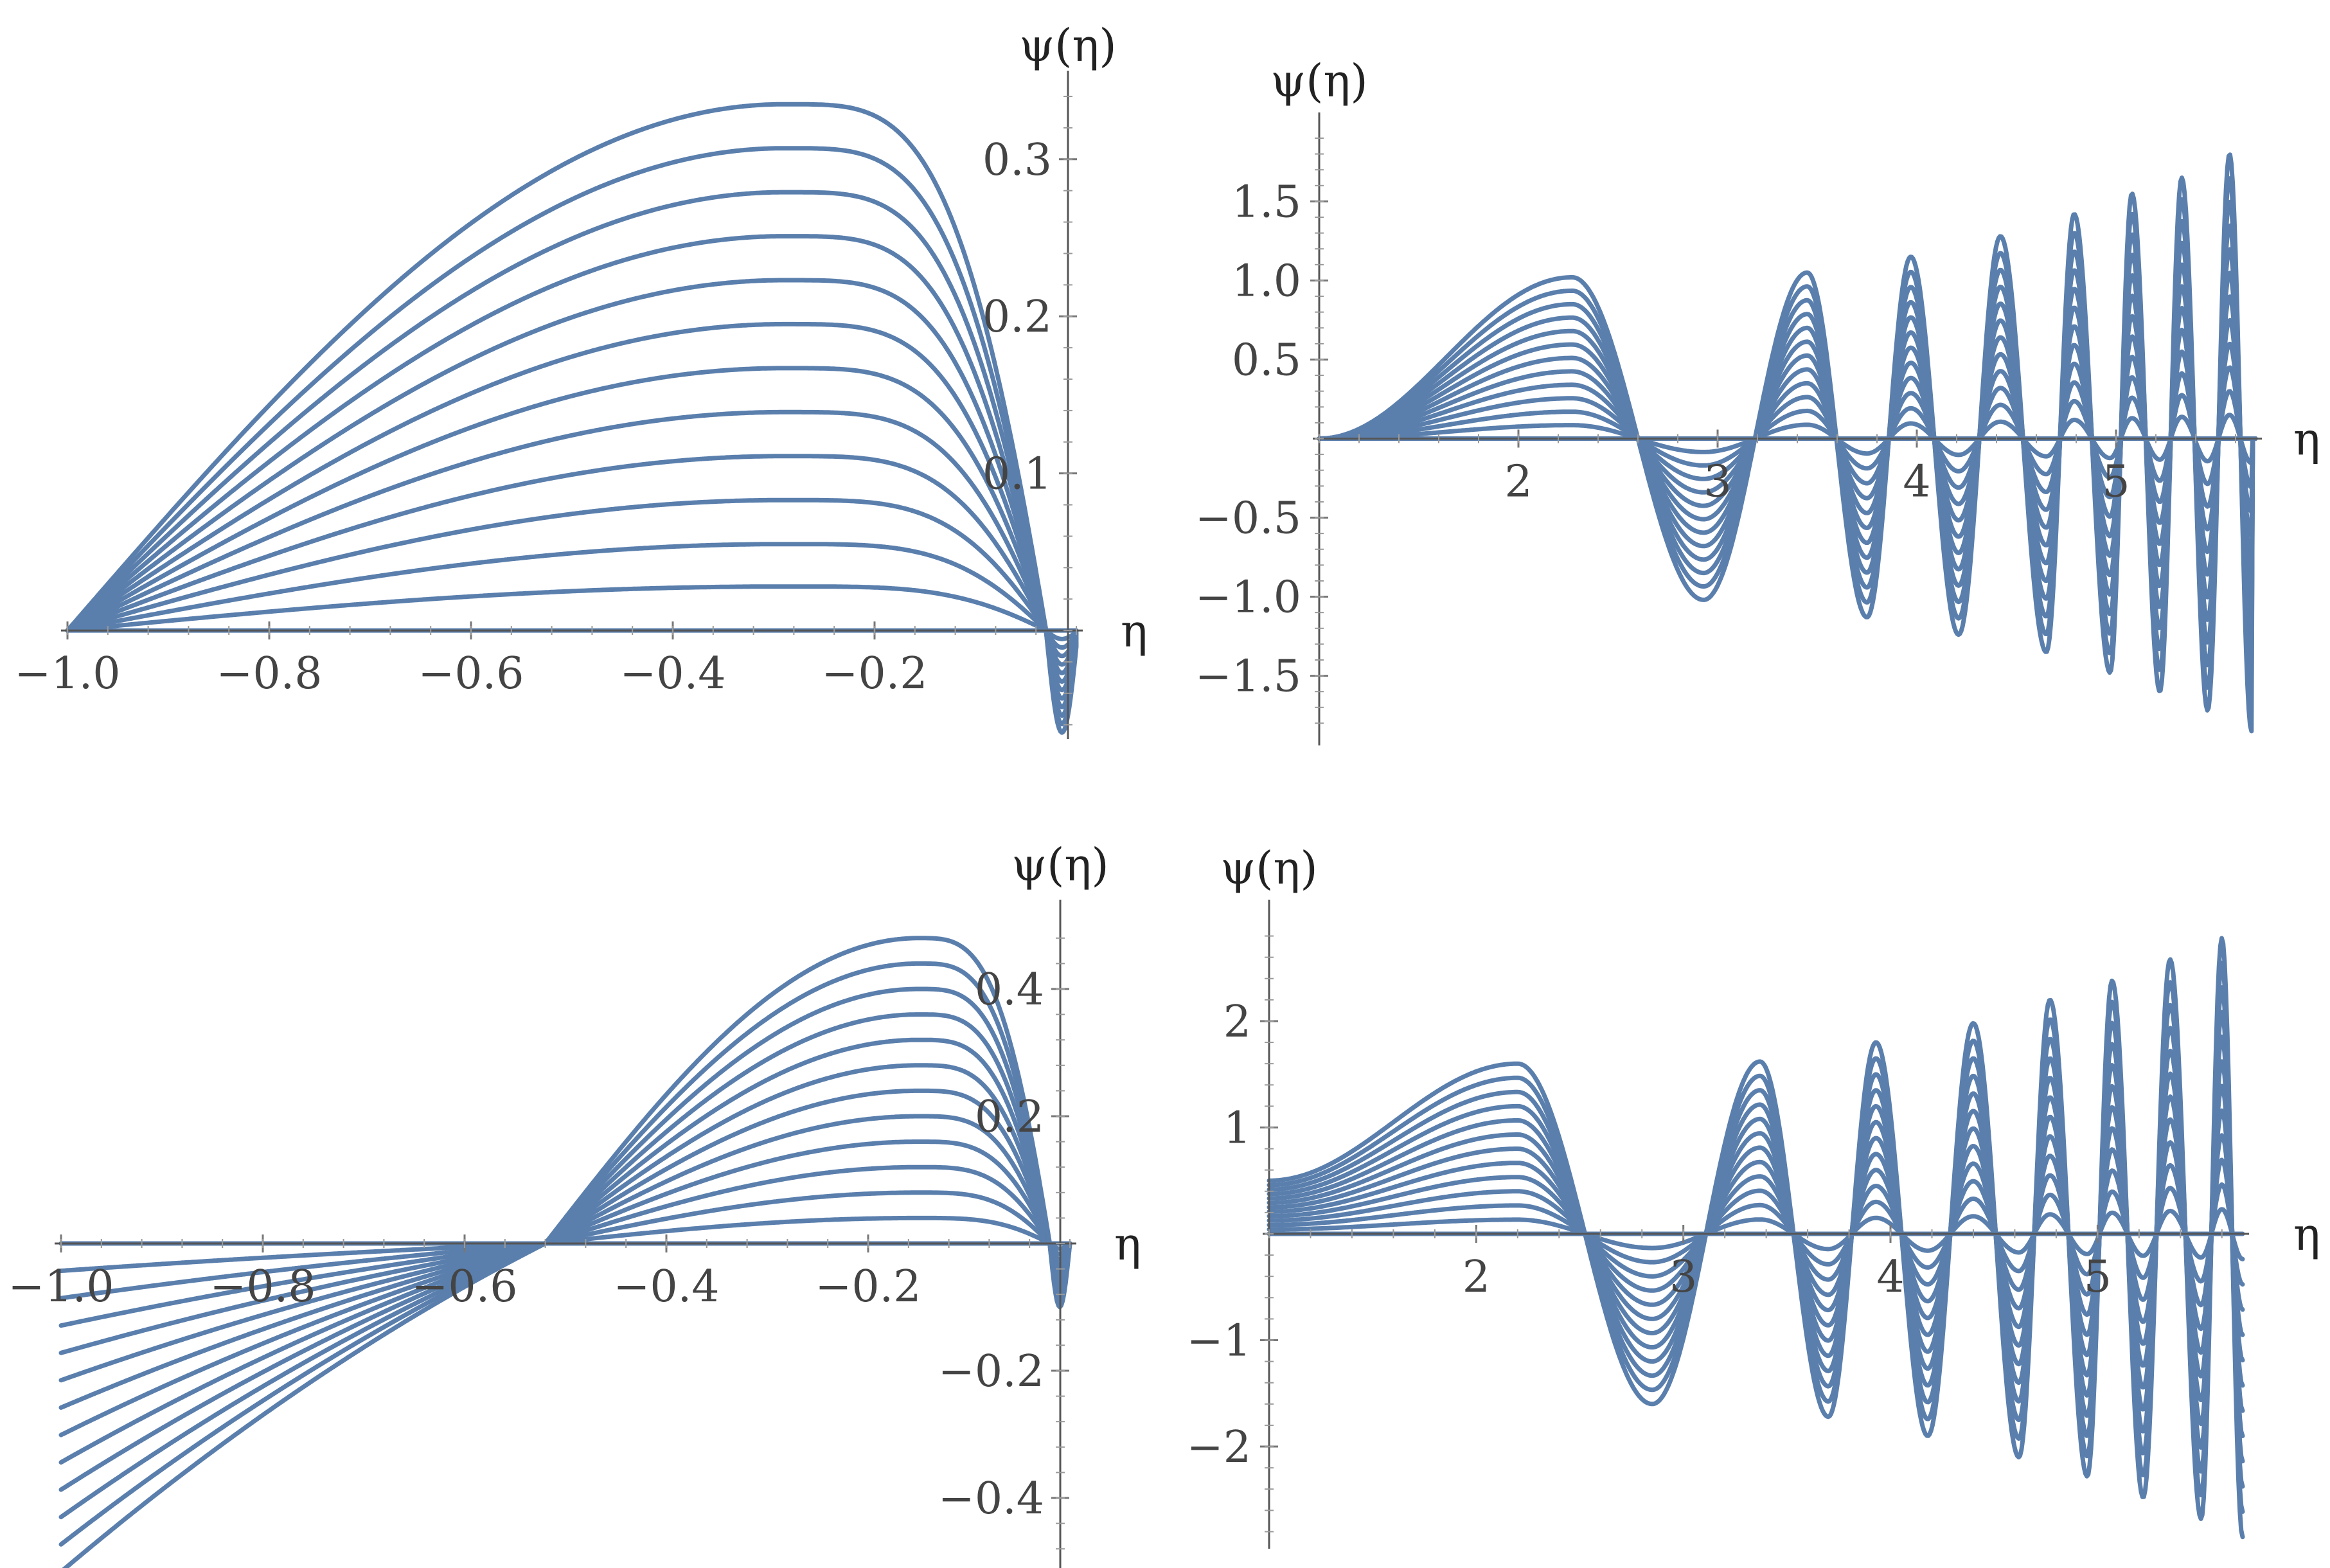  I want to click on y-tick-label: 1, so click(1237, 1128).